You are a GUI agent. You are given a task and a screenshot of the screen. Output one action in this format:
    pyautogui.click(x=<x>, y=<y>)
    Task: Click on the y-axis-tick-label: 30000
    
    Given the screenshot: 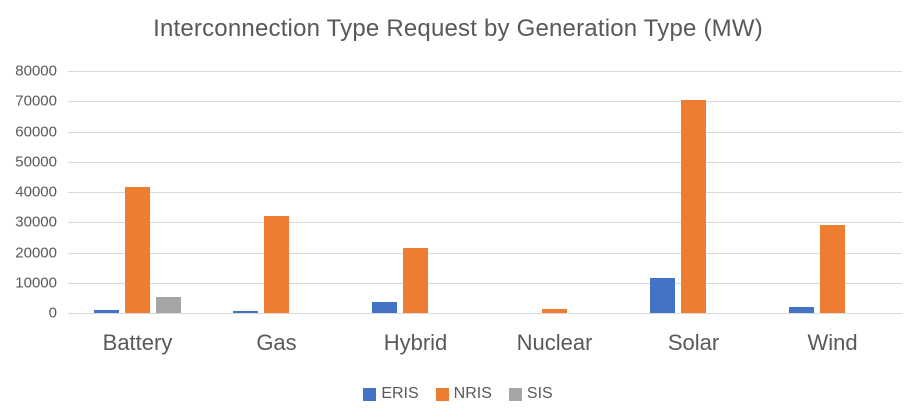 What is the action you would take?
    pyautogui.click(x=36, y=222)
    